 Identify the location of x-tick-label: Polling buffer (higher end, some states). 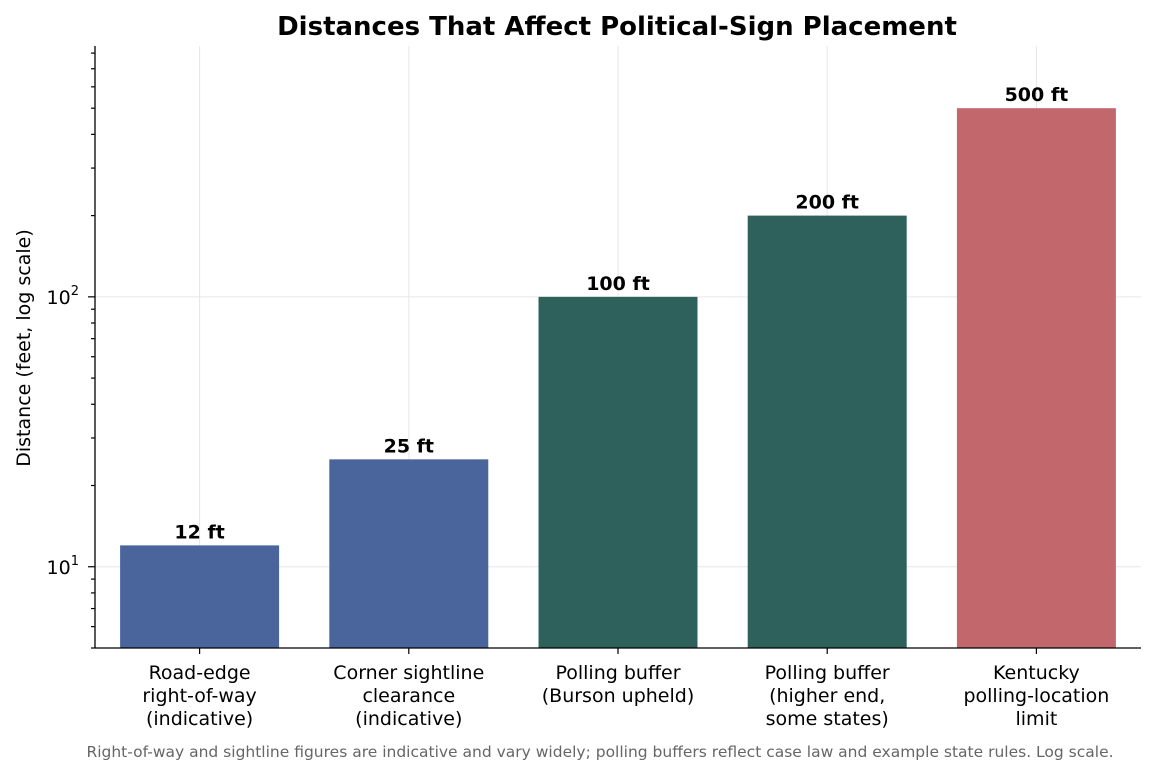
(827, 696).